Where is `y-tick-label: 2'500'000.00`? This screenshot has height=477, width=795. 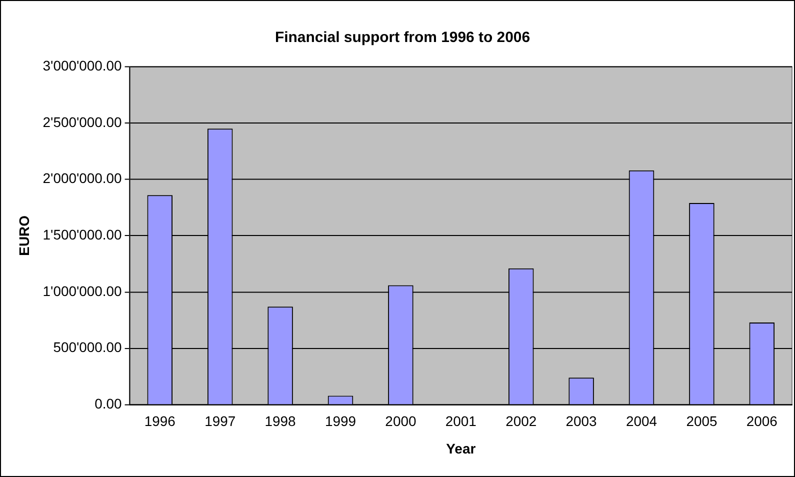 y-tick-label: 2'500'000.00 is located at coordinates (82, 122).